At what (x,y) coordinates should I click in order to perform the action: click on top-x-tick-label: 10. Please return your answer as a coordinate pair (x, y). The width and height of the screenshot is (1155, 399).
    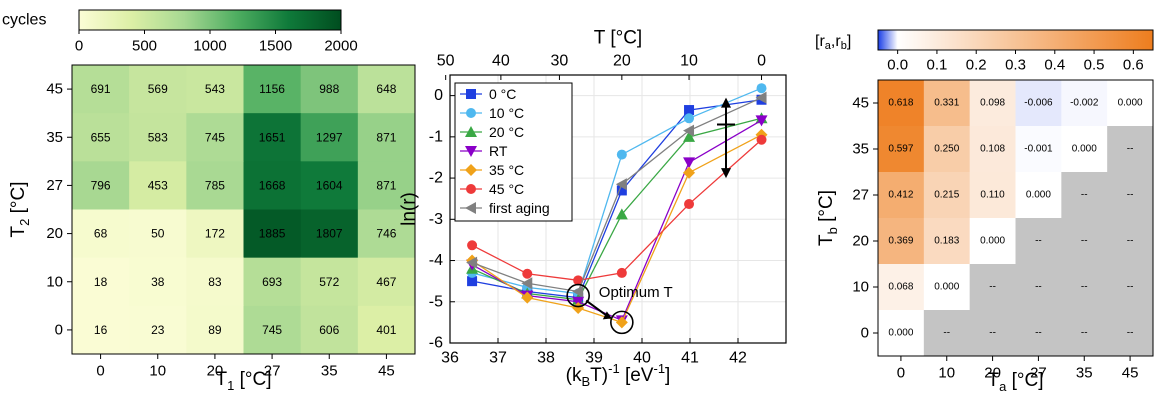
    Looking at the image, I should click on (689, 61).